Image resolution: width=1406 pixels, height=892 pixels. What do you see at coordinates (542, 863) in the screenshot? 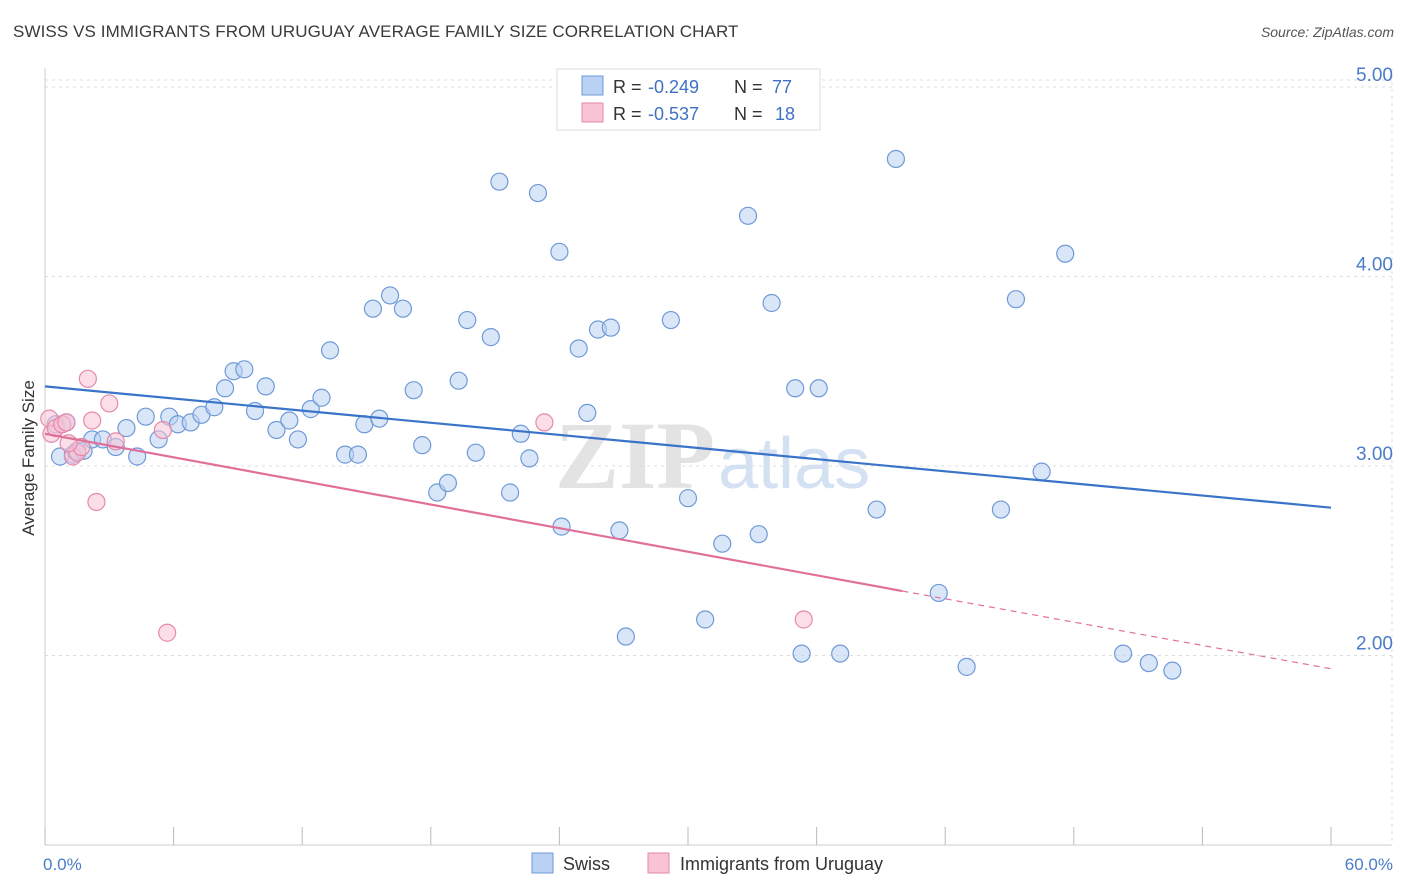
I see `series-legend-swatch-swiss` at bounding box center [542, 863].